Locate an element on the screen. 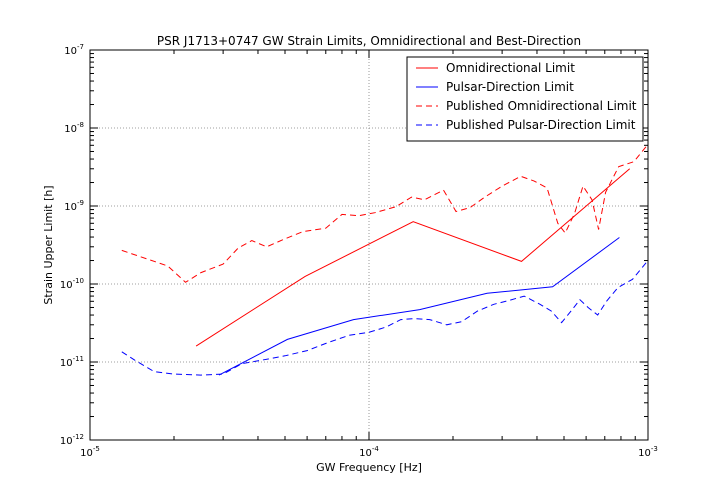  y-tick-label: 10⁻¹⁰ is located at coordinates (72, 284).